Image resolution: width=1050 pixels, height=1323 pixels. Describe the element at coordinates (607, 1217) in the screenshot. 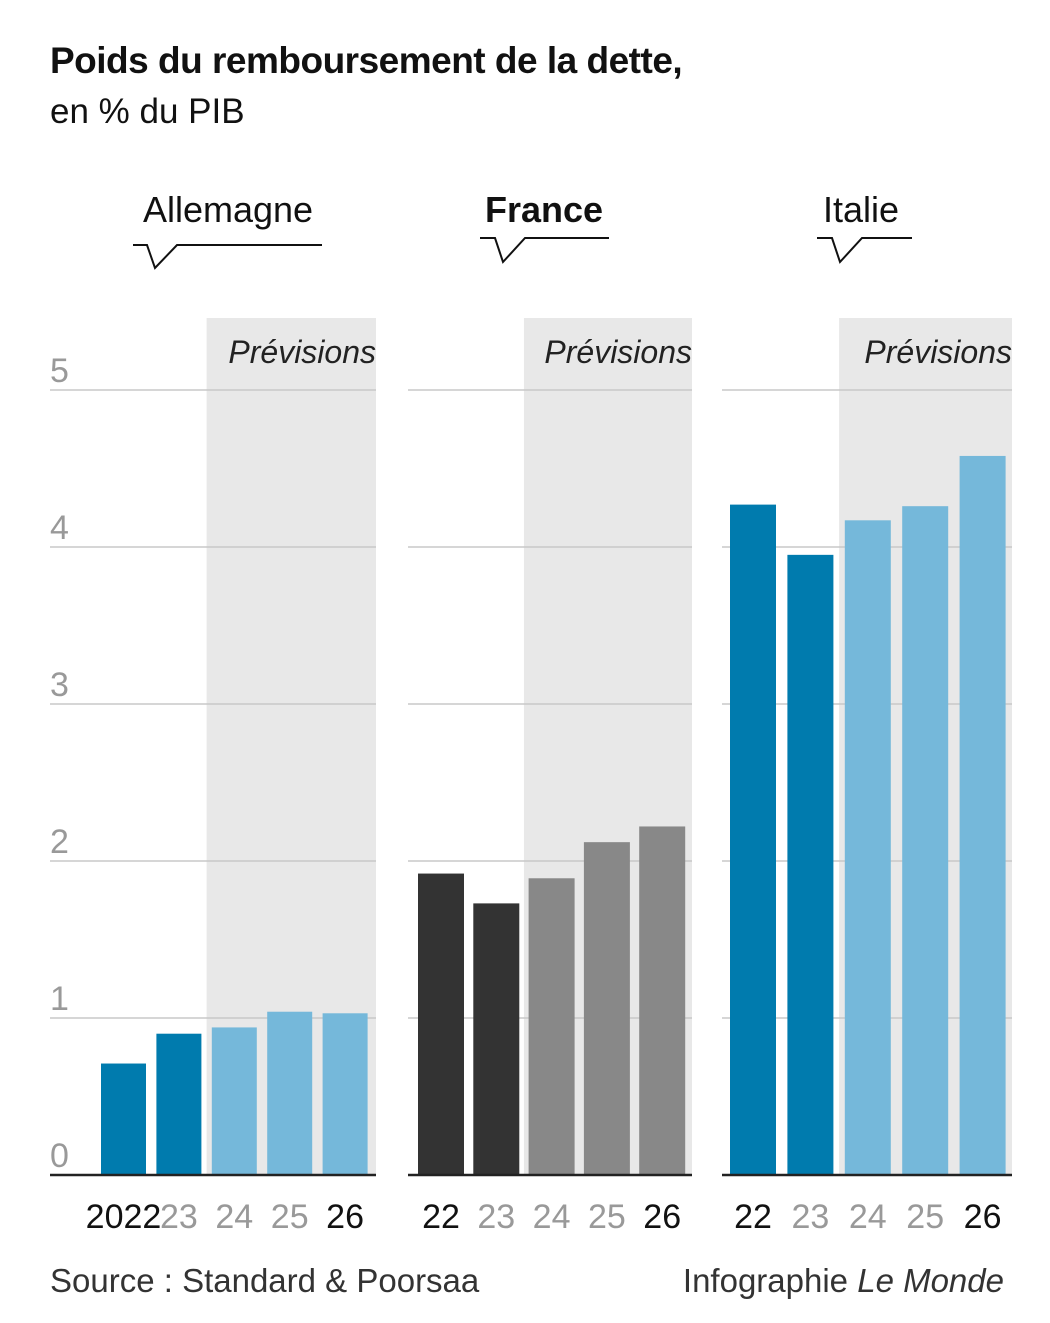

I see `x-tick-label-1-3: 25` at that location.